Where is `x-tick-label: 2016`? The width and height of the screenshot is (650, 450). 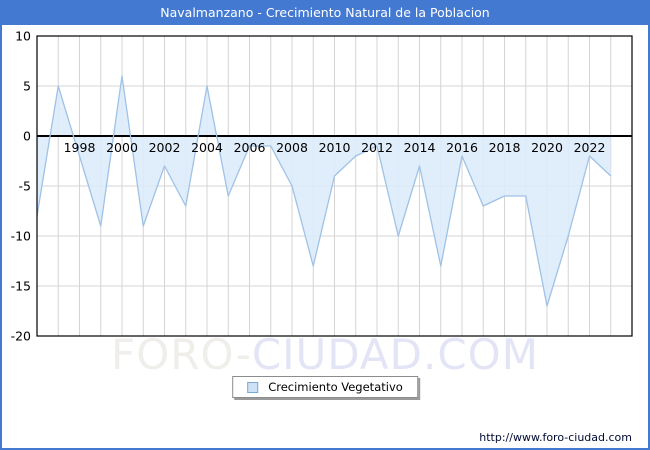
x-tick-label: 2016 is located at coordinates (462, 147).